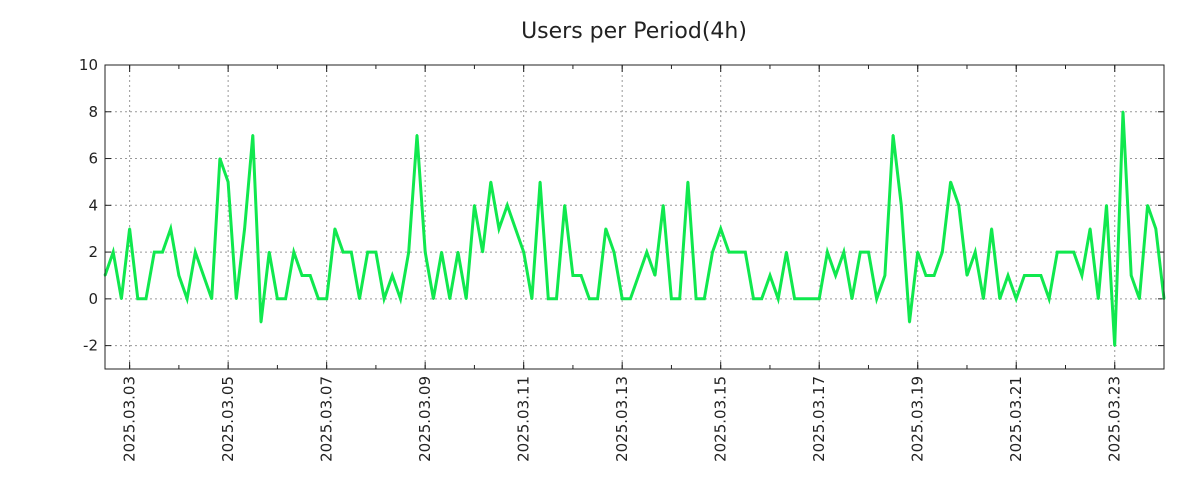 The image size is (1200, 504). What do you see at coordinates (327, 419) in the screenshot?
I see `x-tick-label: 2025.03.07` at bounding box center [327, 419].